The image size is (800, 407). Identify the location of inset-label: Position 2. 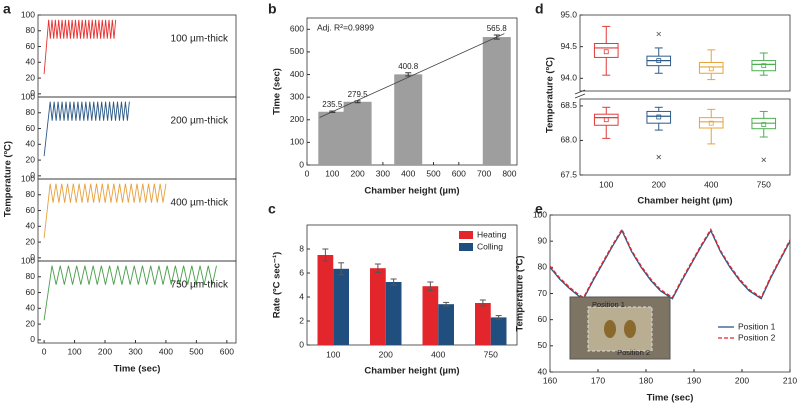
(633, 352).